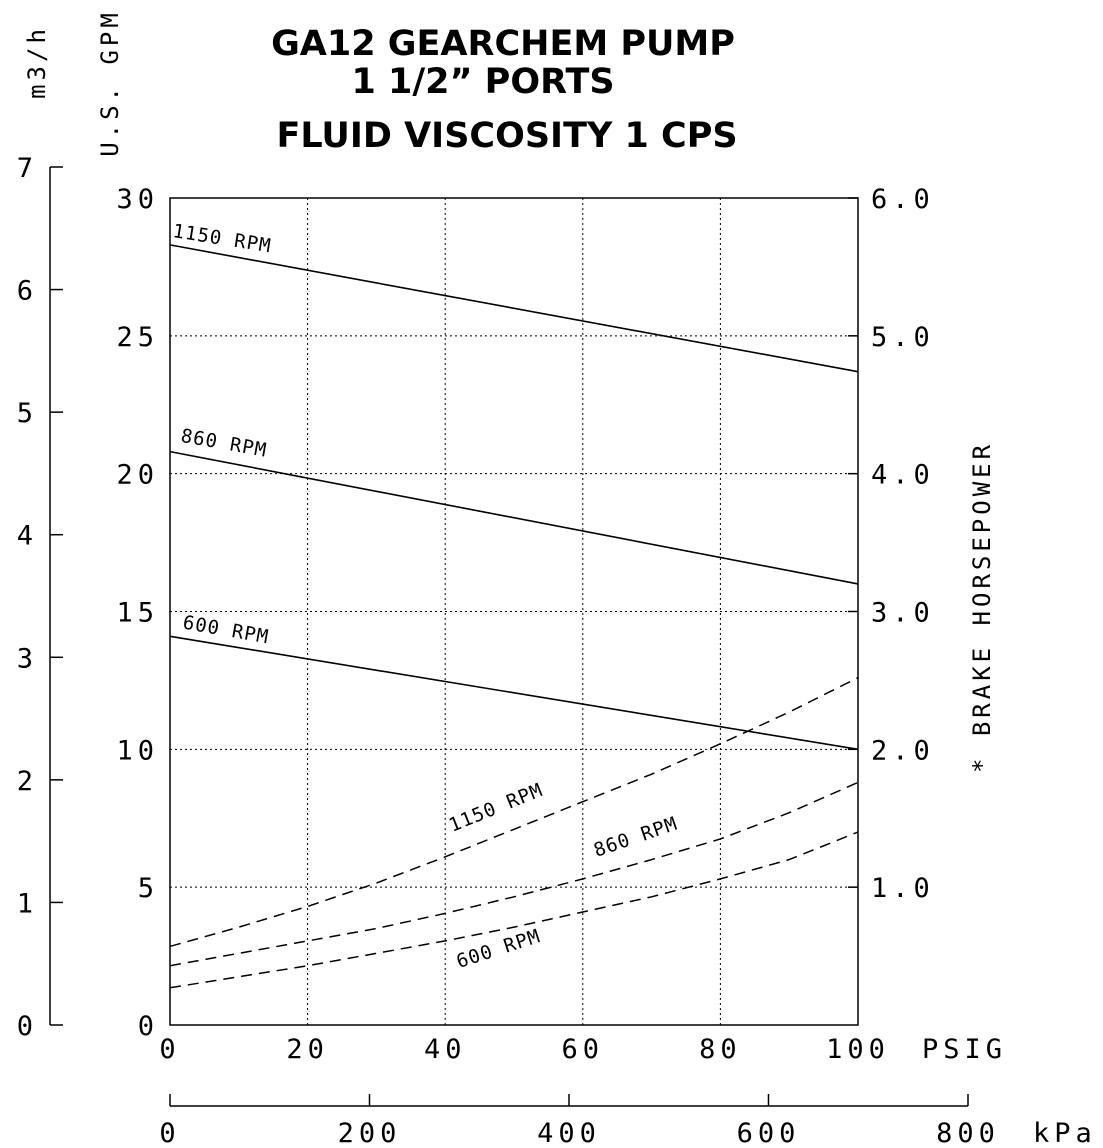 Image resolution: width=1103 pixels, height=1148 pixels. I want to click on bhp-tick-label: 2.0, so click(903, 750).